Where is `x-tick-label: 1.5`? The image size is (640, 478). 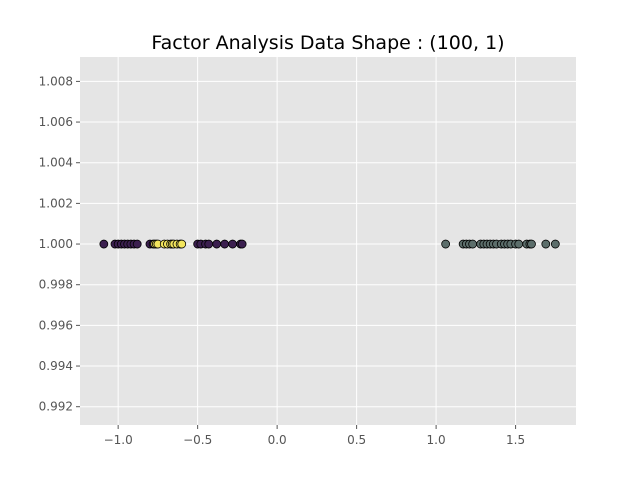
x-tick-label: 1.5 is located at coordinates (515, 440).